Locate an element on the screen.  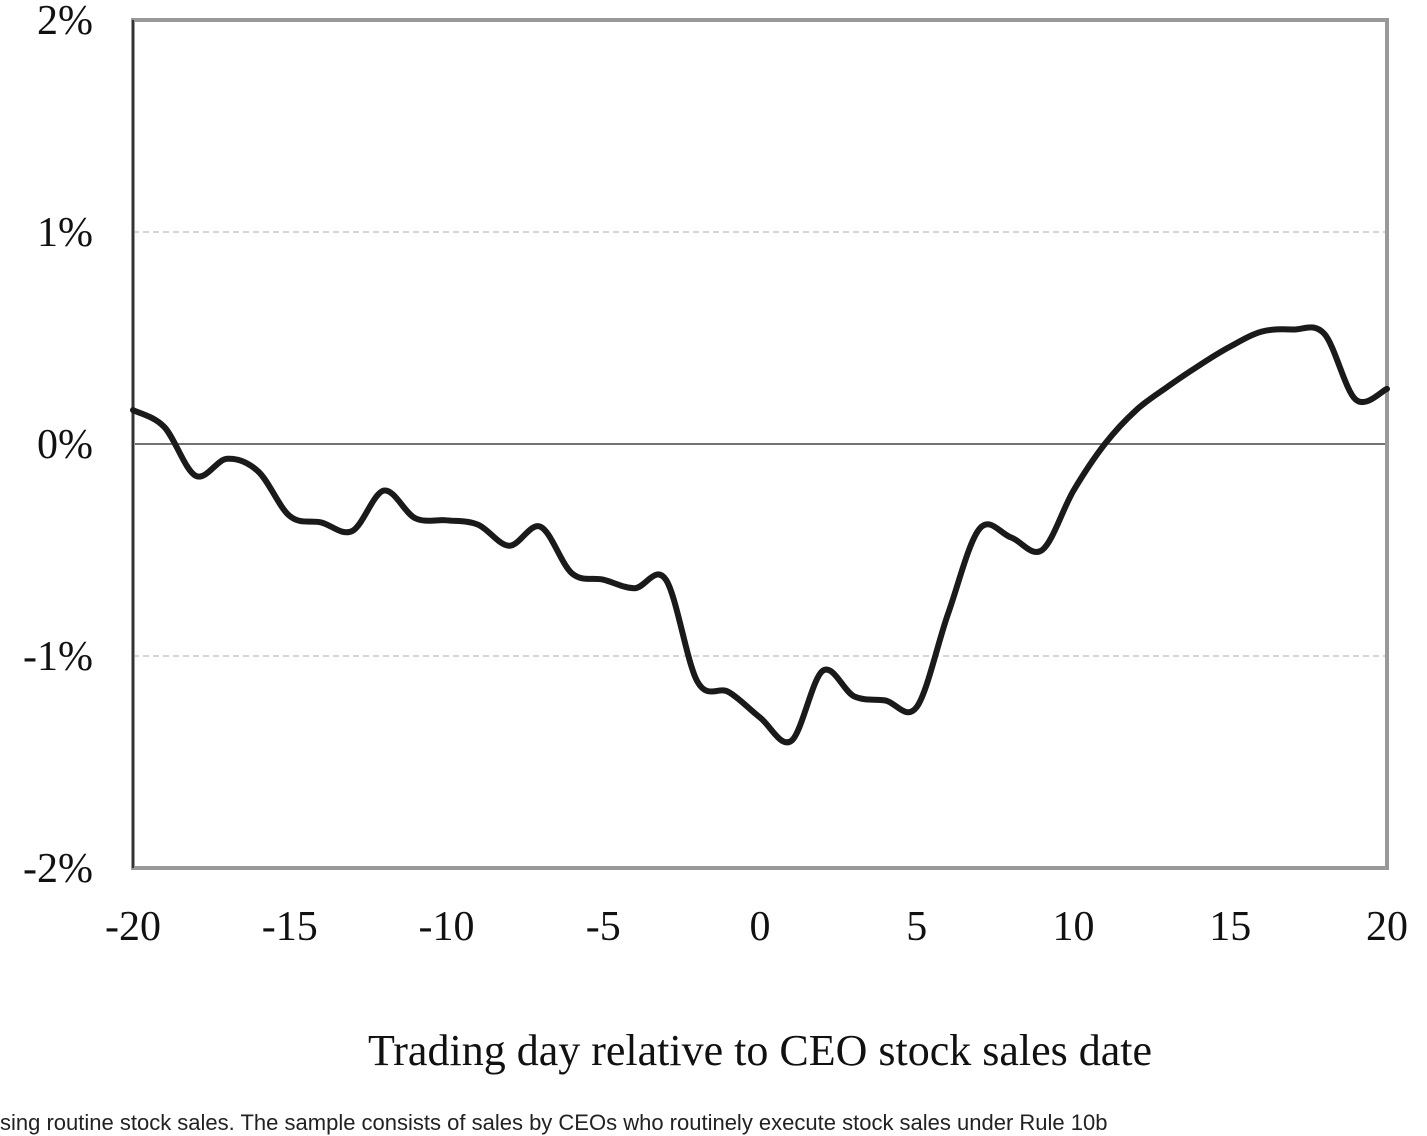
y-tick-label: 2% is located at coordinates (65, 22).